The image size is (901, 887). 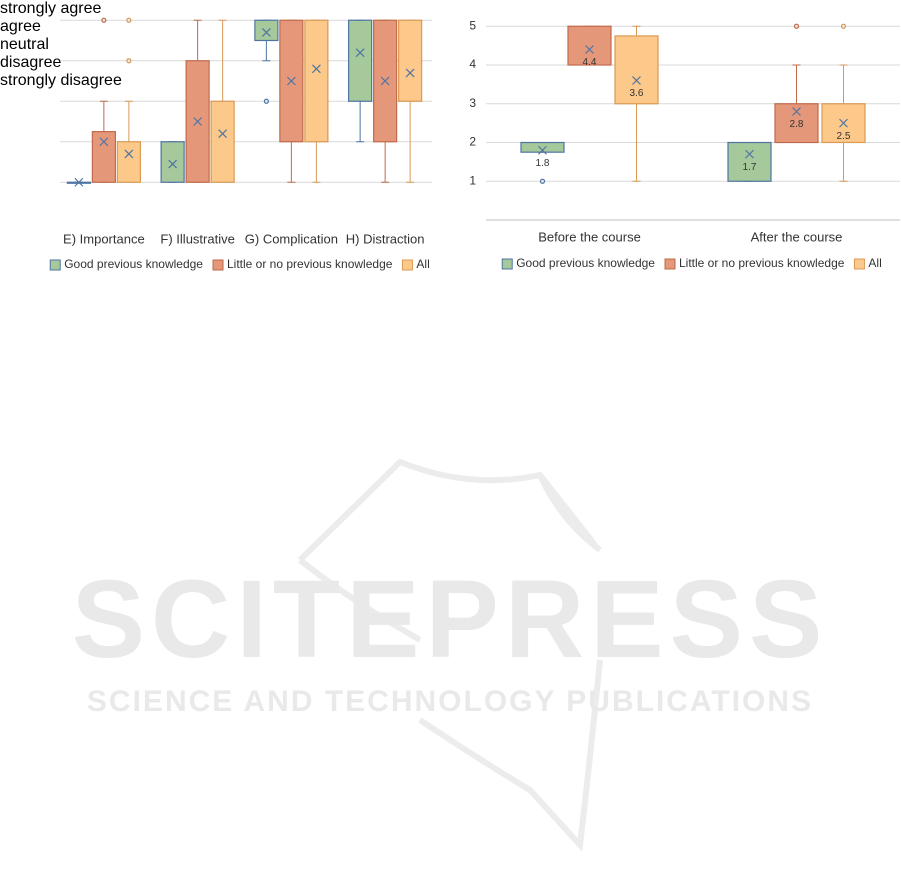 I want to click on x-tick-label: F) Illustrative, so click(x=197, y=238).